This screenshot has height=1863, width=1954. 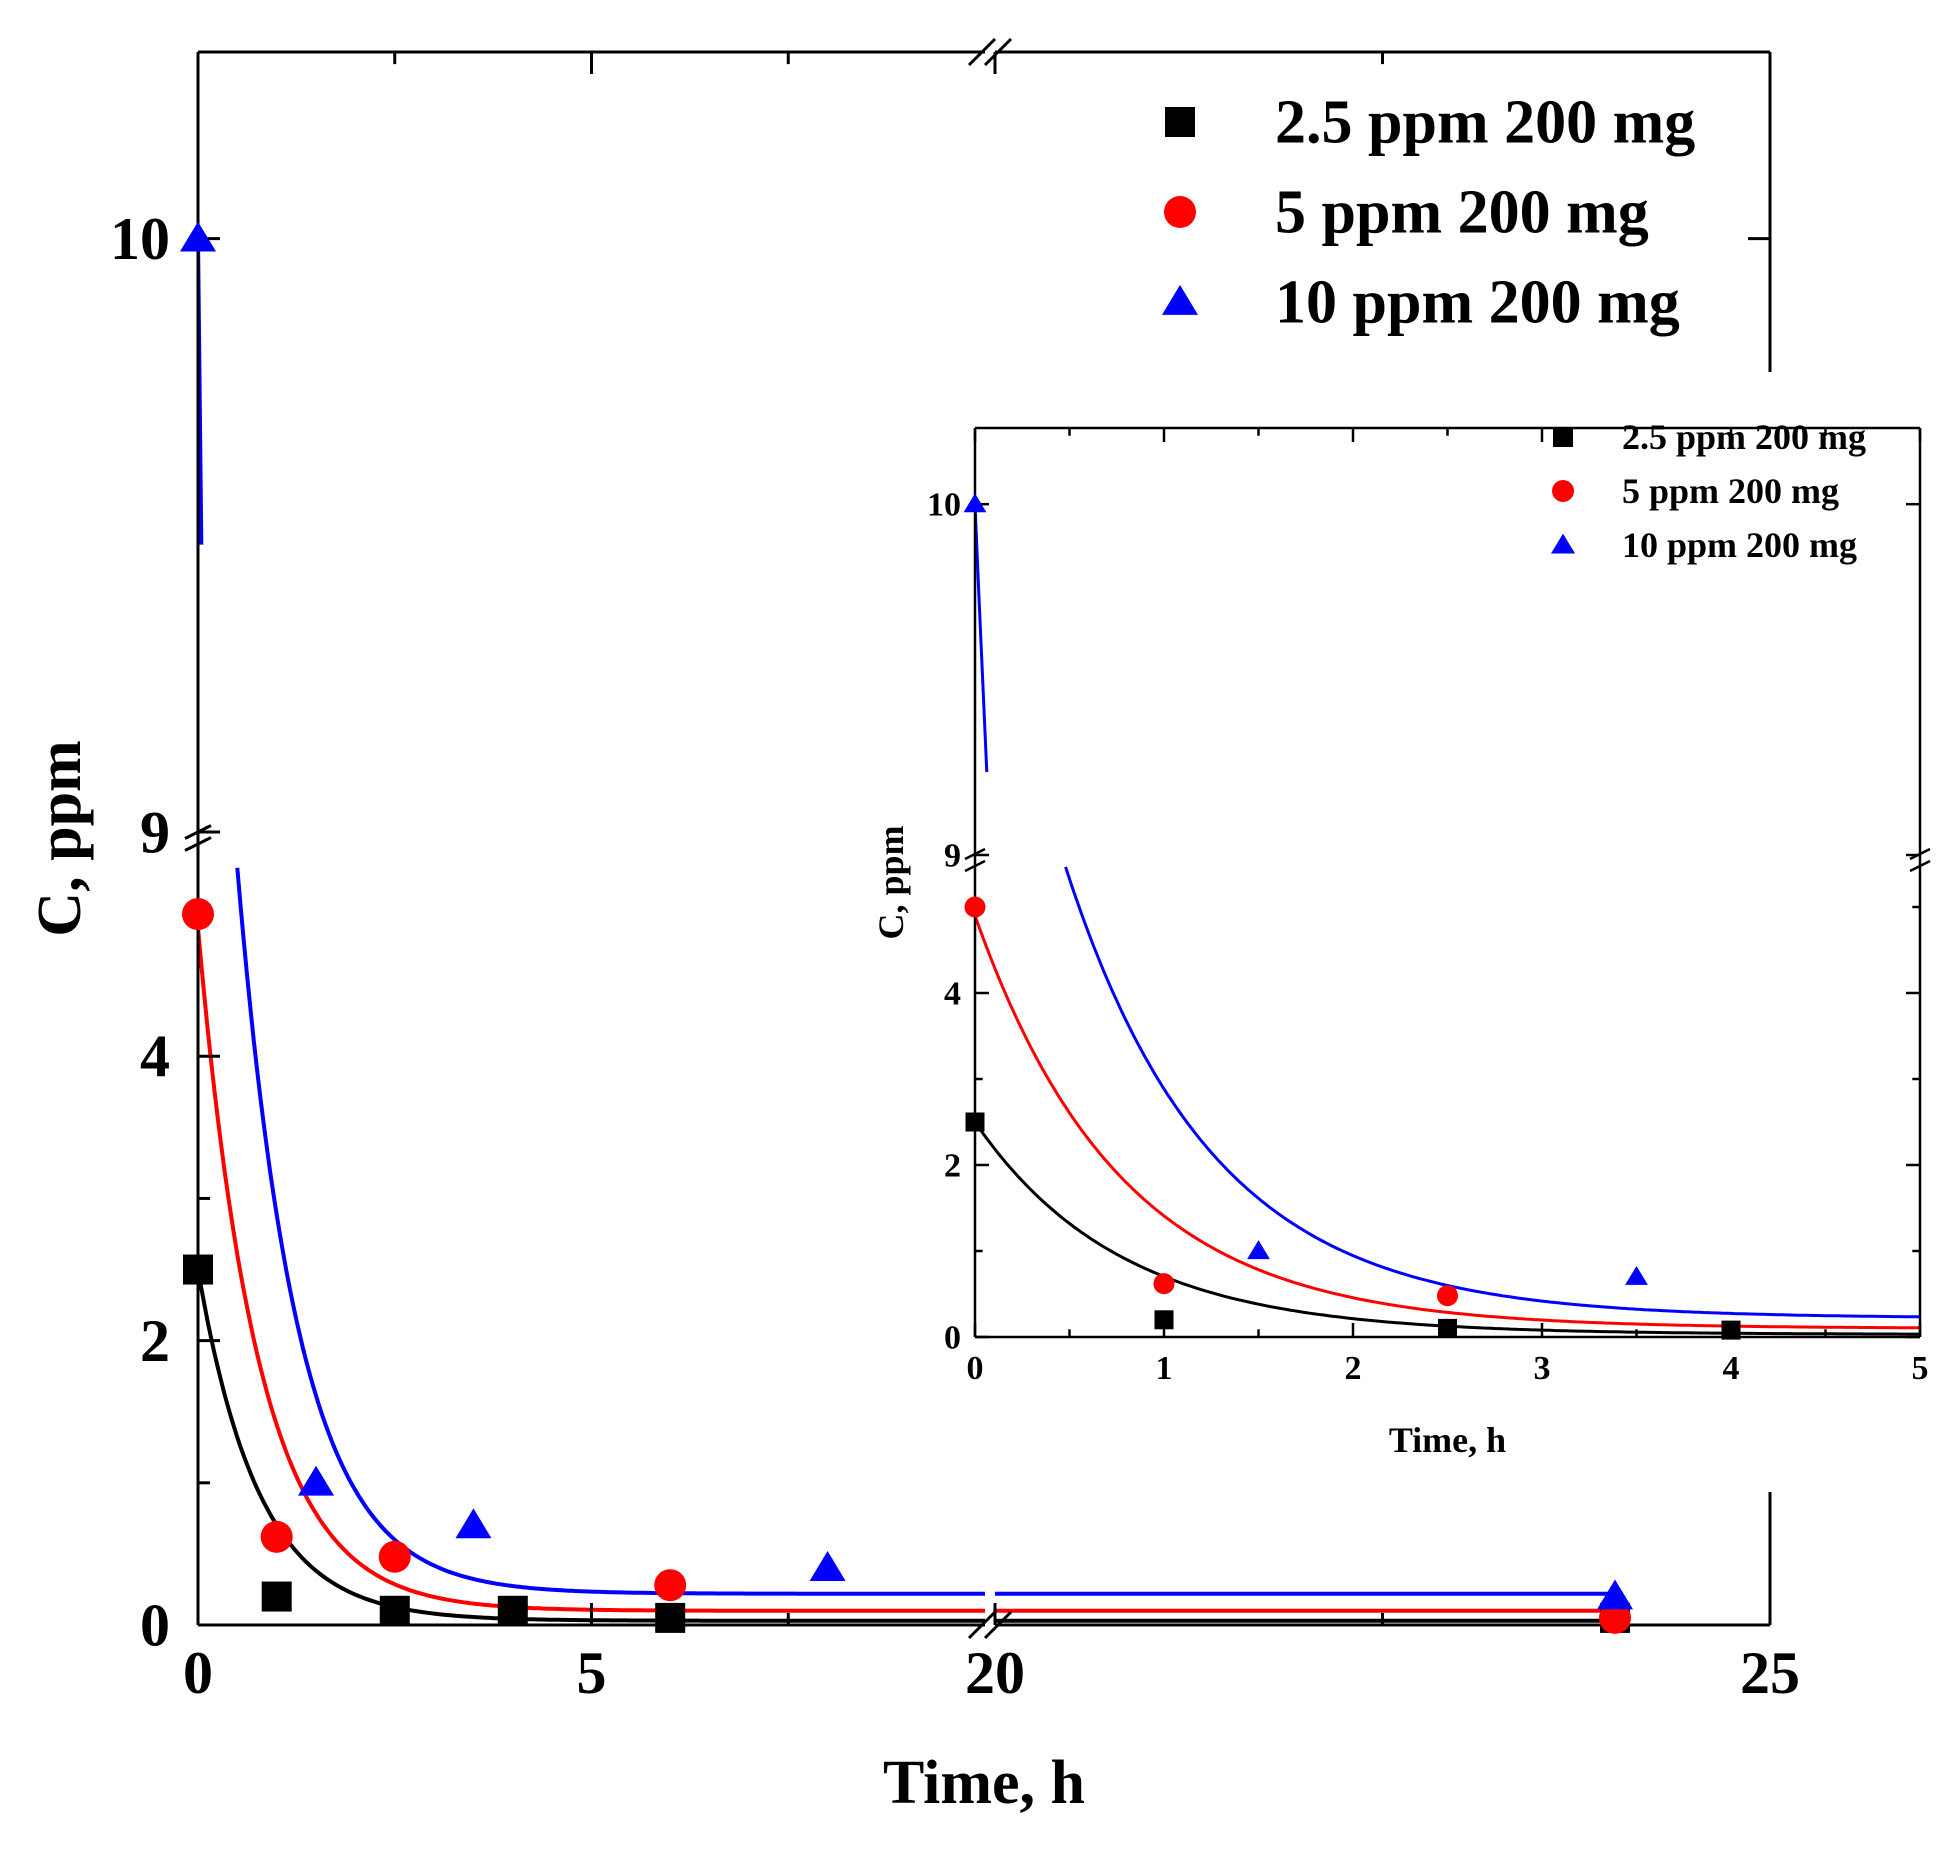 What do you see at coordinates (891, 882) in the screenshot?
I see `inset-y-axis-title: C, ppm` at bounding box center [891, 882].